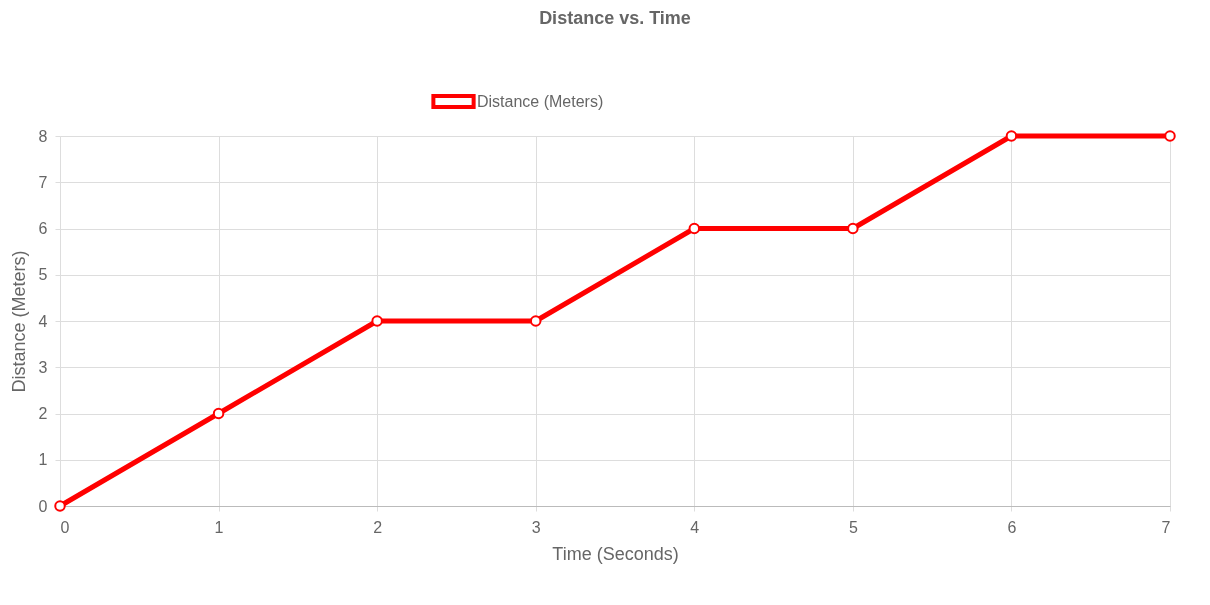 The width and height of the screenshot is (1210, 605). What do you see at coordinates (615, 18) in the screenshot?
I see `chart-title: Distance vs. Time` at bounding box center [615, 18].